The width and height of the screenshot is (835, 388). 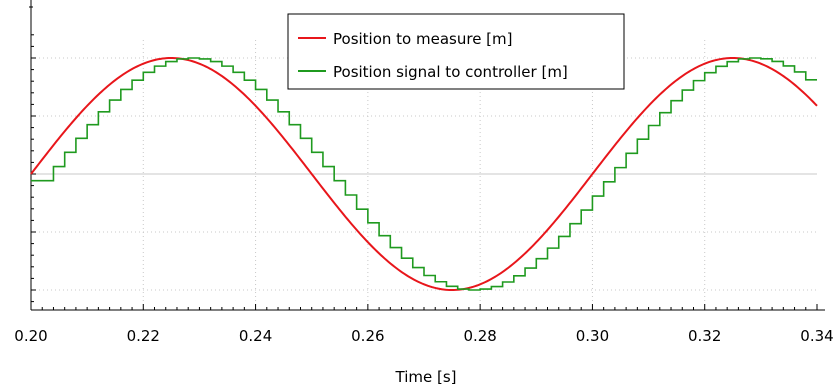 I want to click on x-tick-label: 0.24, so click(x=255, y=336).